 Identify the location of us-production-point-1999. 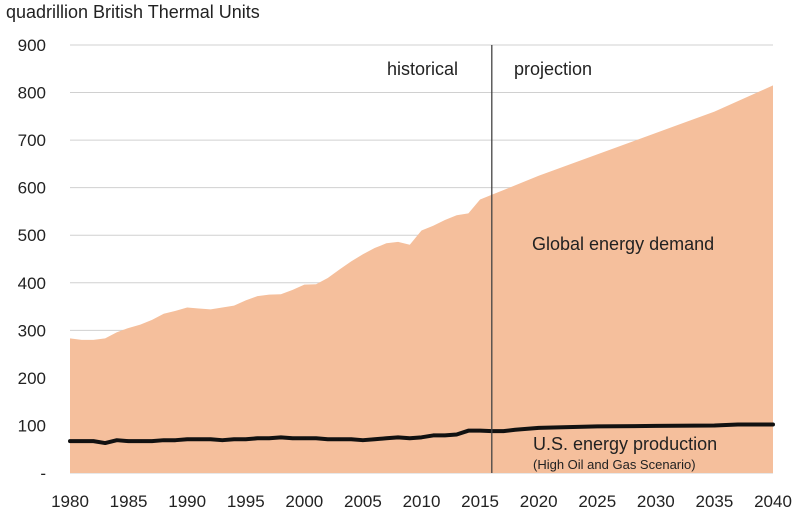
(293, 438).